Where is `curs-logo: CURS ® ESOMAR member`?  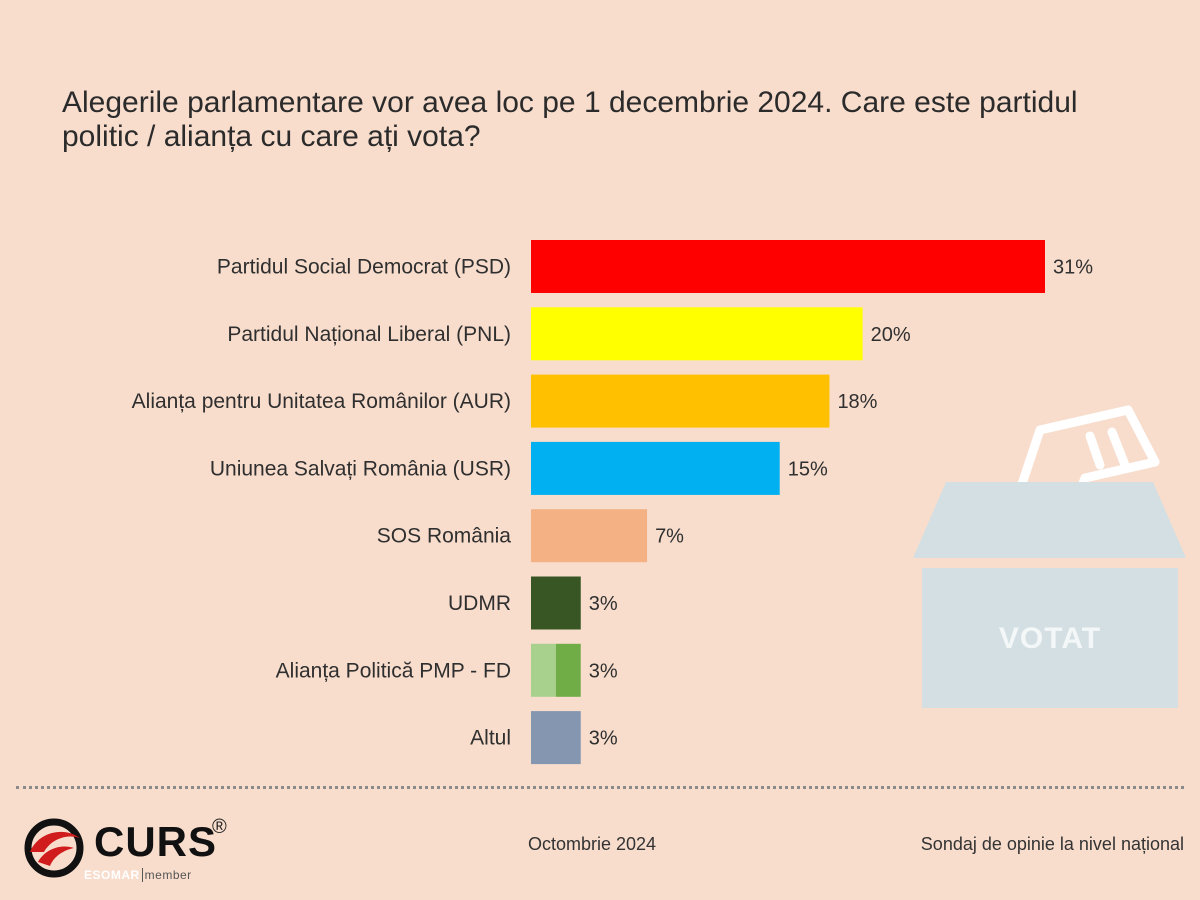
curs-logo: CURS ® ESOMAR member is located at coordinates (139, 852).